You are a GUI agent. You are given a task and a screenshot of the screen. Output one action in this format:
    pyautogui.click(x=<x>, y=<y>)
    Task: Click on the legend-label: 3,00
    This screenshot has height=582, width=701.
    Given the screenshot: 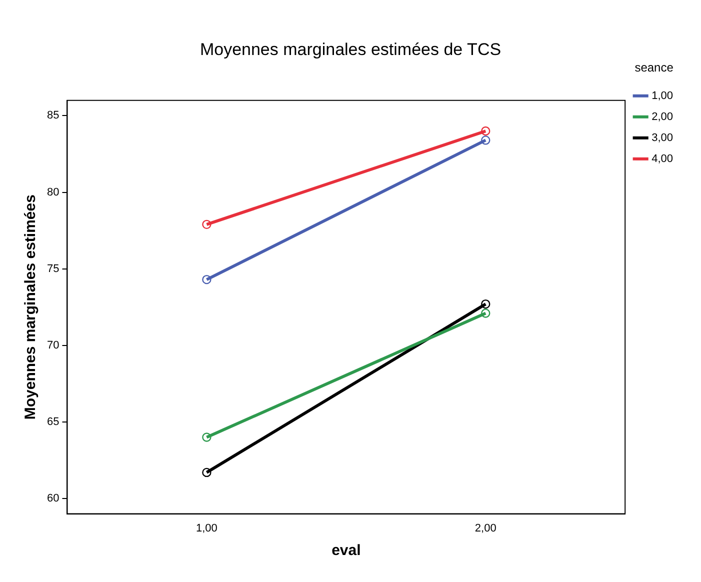 What is the action you would take?
    pyautogui.click(x=663, y=138)
    